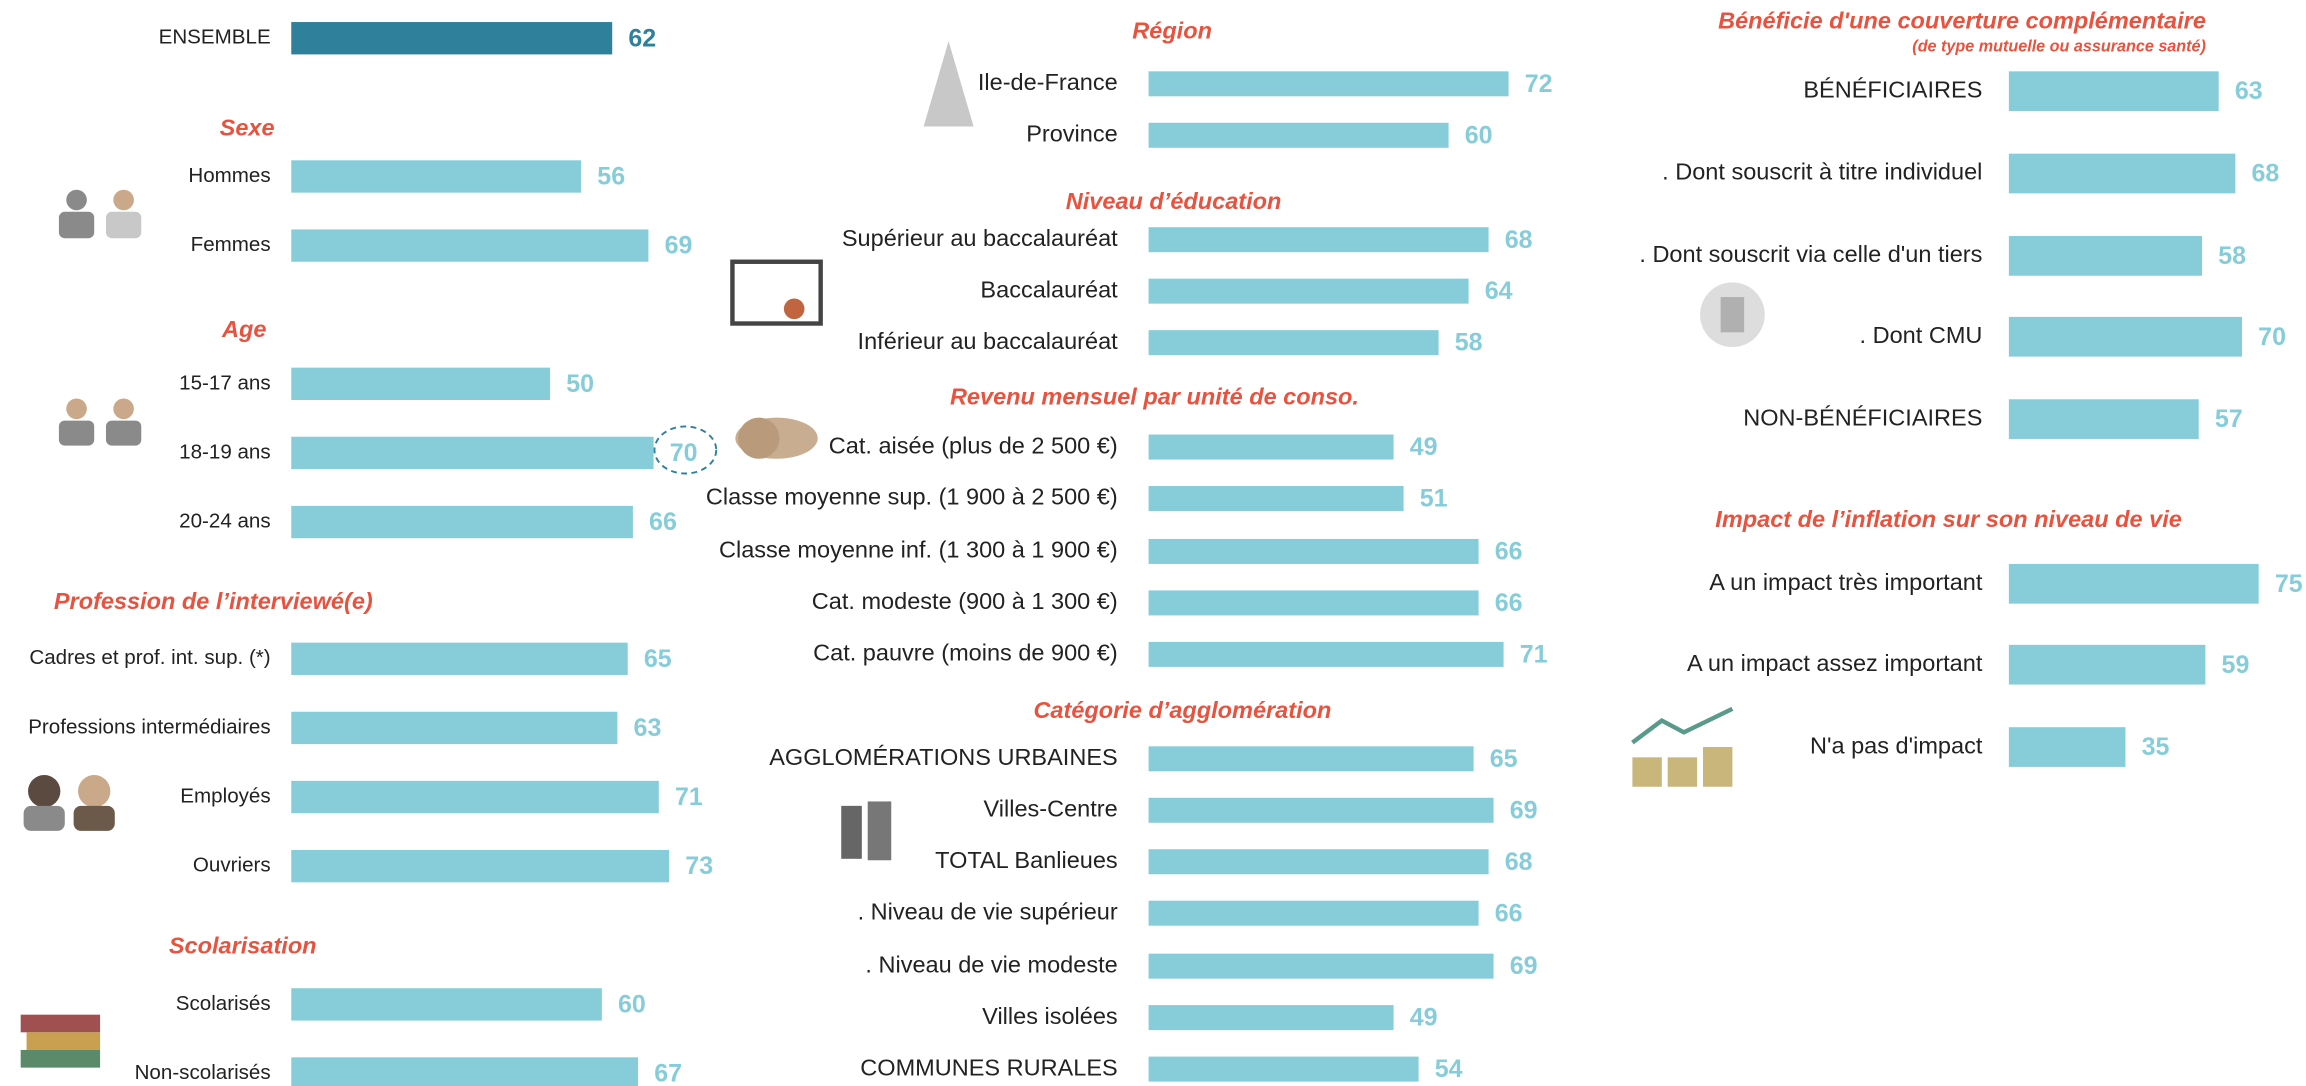 This screenshot has width=2306, height=1086. Describe the element at coordinates (943, 757) in the screenshot. I see `category-label: AGGLOMÉRATIONS URBAINES` at that location.